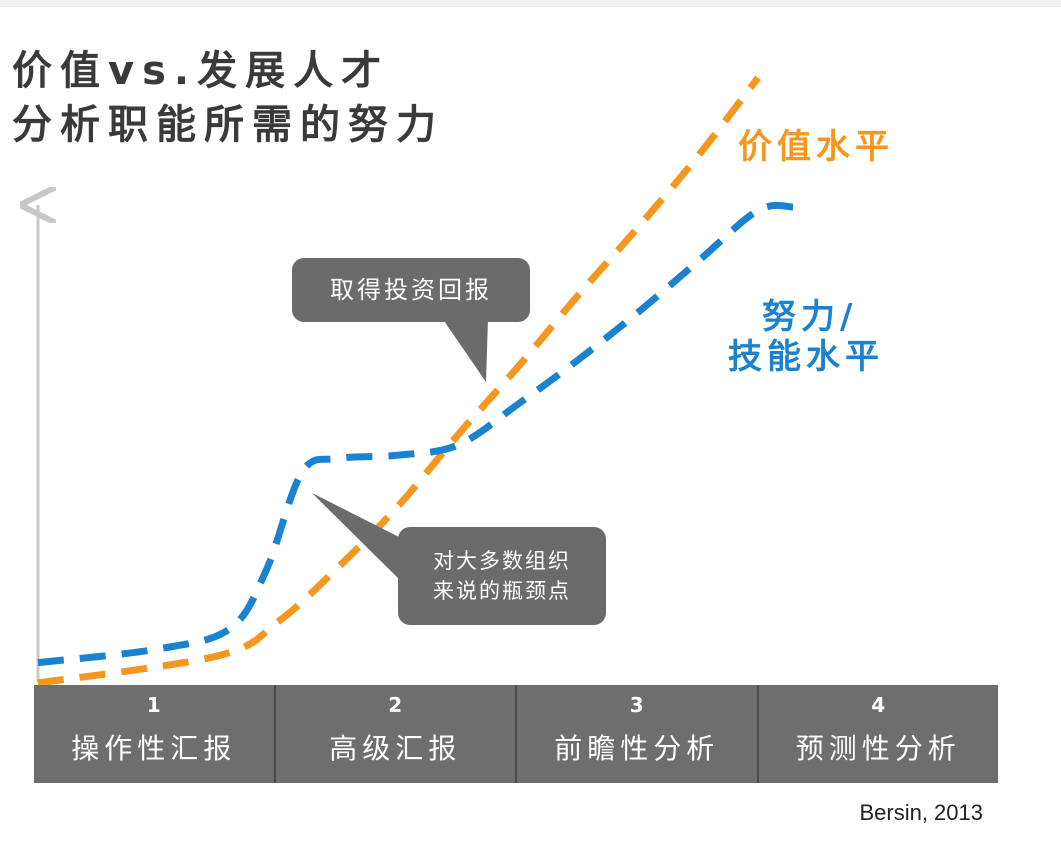 The width and height of the screenshot is (1061, 844). What do you see at coordinates (465, 350) in the screenshot?
I see `roi-callout-pointer` at bounding box center [465, 350].